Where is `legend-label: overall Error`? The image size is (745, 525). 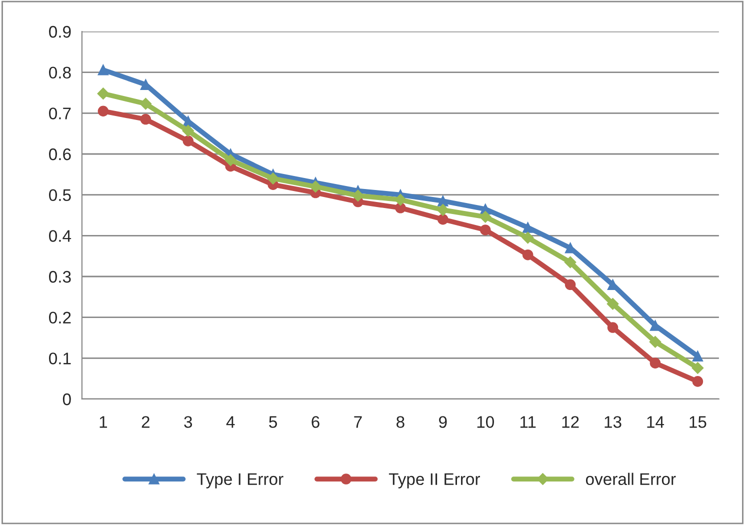 legend-label: overall Error is located at coordinates (631, 479).